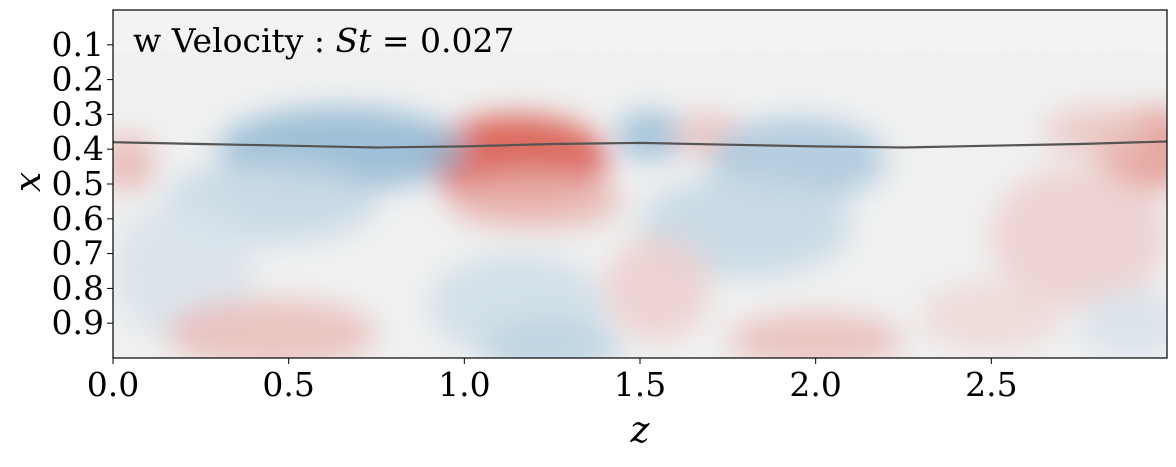 This screenshot has width=1176, height=467. What do you see at coordinates (78, 287) in the screenshot?
I see `y-tick-label: 0.8` at bounding box center [78, 287].